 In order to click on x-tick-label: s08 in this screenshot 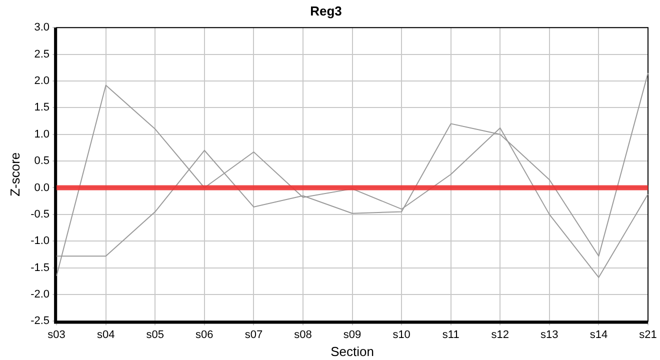, I will do `click(303, 334)`.